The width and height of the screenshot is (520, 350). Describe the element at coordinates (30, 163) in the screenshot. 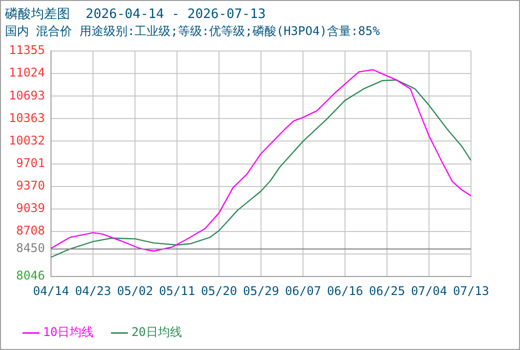

I see `y-tick-label: 9701` at that location.